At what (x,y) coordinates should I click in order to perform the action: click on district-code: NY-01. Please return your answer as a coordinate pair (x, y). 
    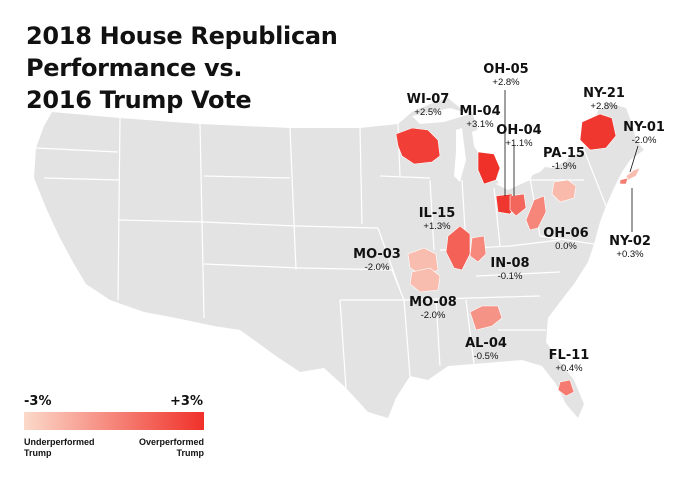
    Looking at the image, I should click on (644, 127).